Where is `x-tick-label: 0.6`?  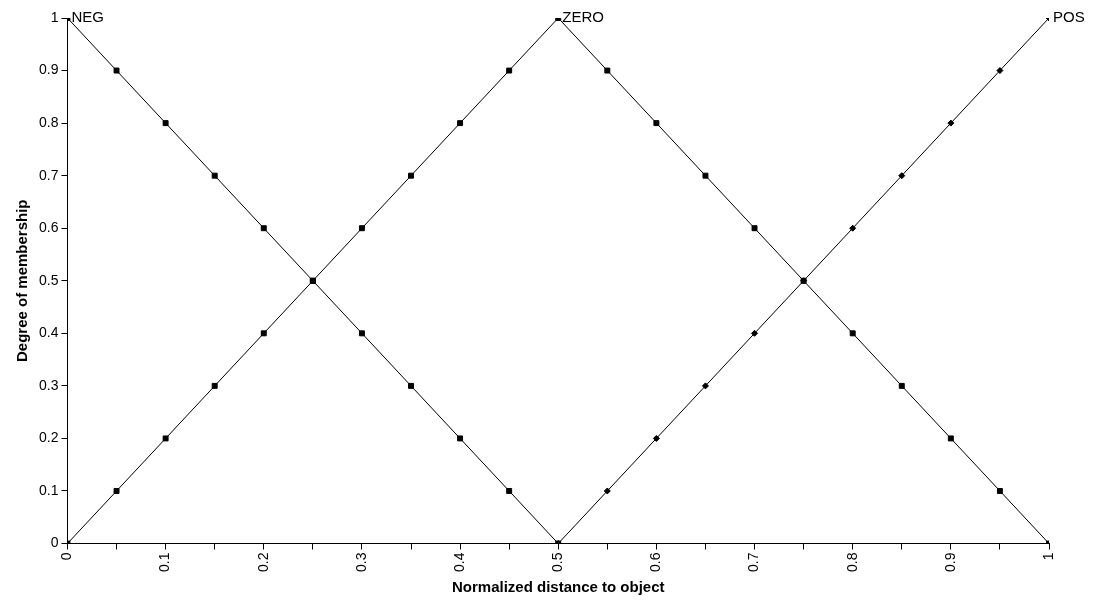 x-tick-label: 0.6 is located at coordinates (655, 562).